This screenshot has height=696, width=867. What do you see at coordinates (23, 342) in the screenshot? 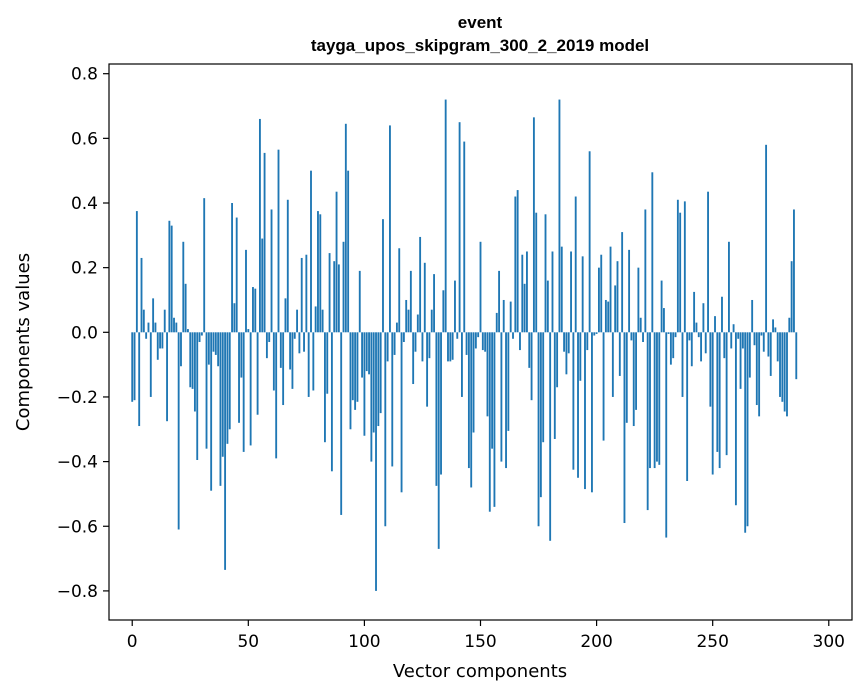
I see `y-axis-label: Components values` at bounding box center [23, 342].